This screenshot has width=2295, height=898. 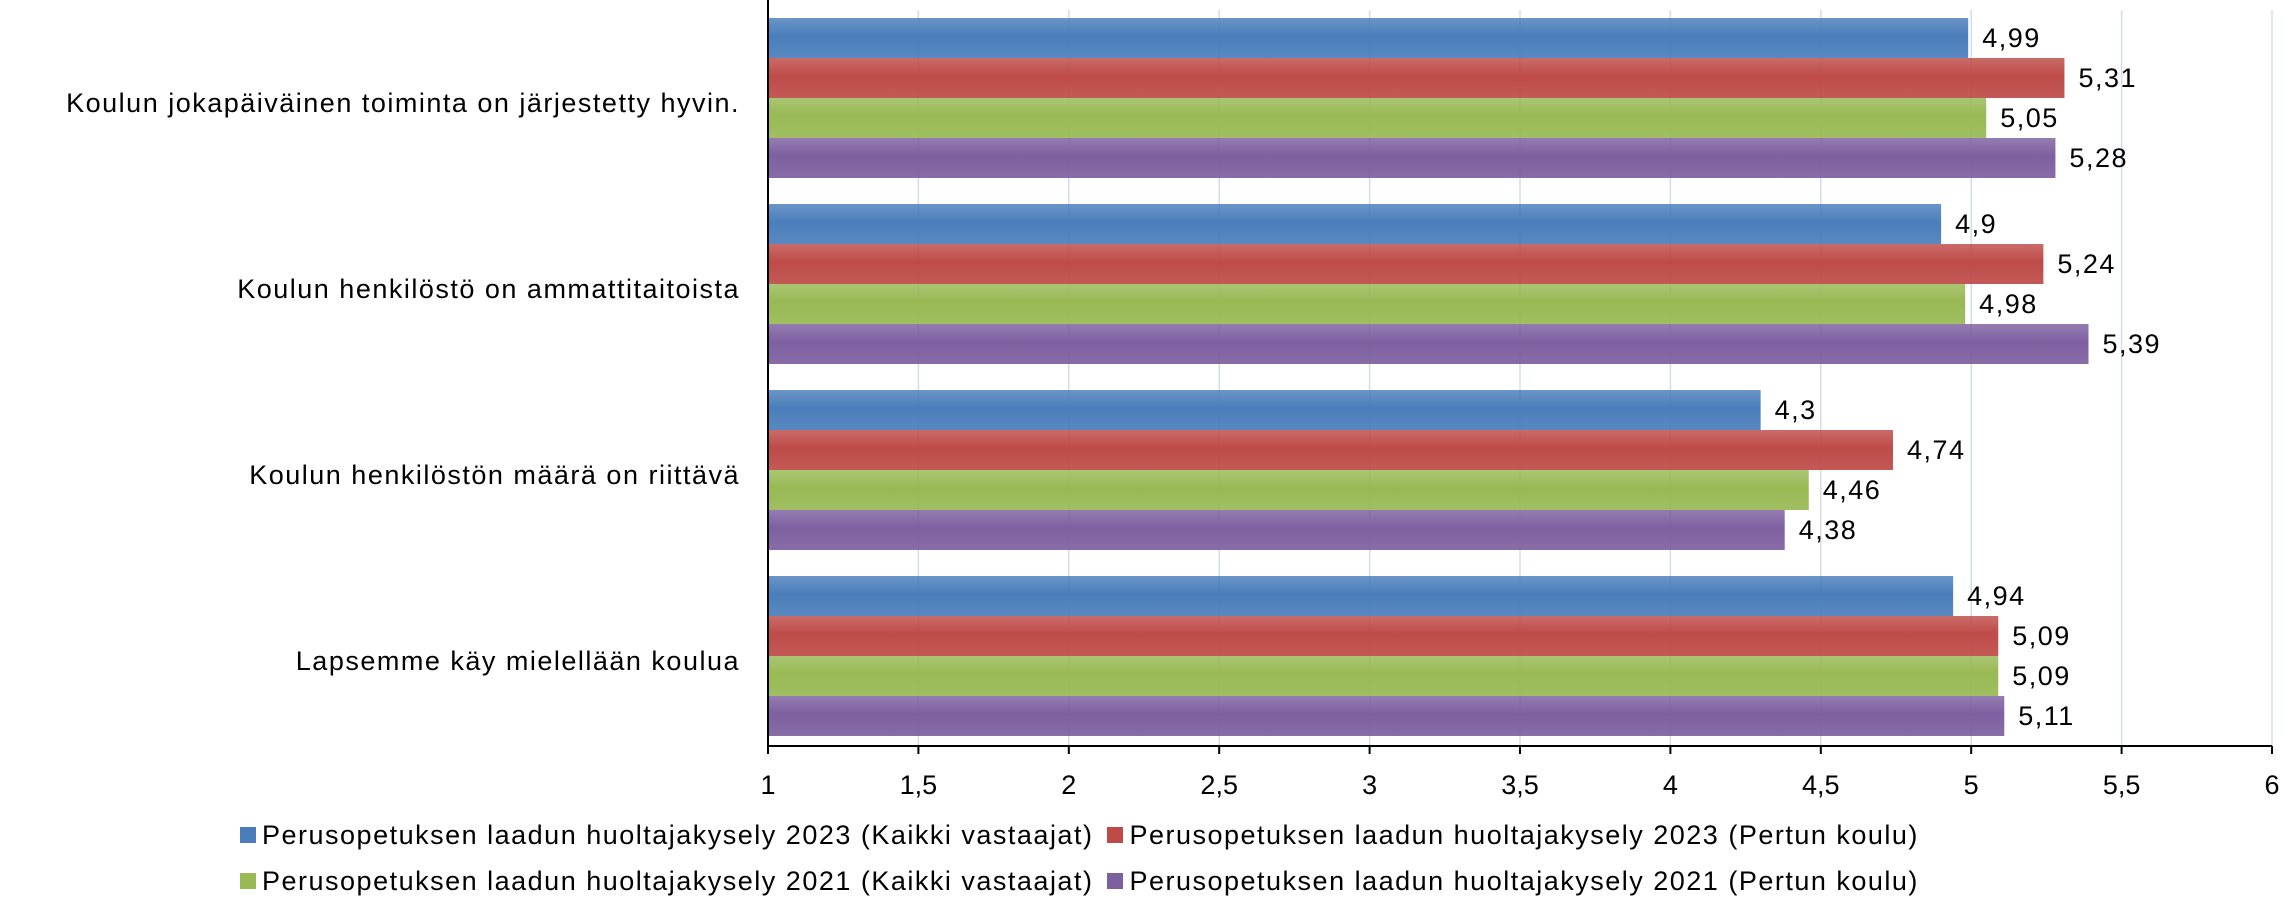 What do you see at coordinates (1068, 785) in the screenshot?
I see `x-tick-label: 2` at bounding box center [1068, 785].